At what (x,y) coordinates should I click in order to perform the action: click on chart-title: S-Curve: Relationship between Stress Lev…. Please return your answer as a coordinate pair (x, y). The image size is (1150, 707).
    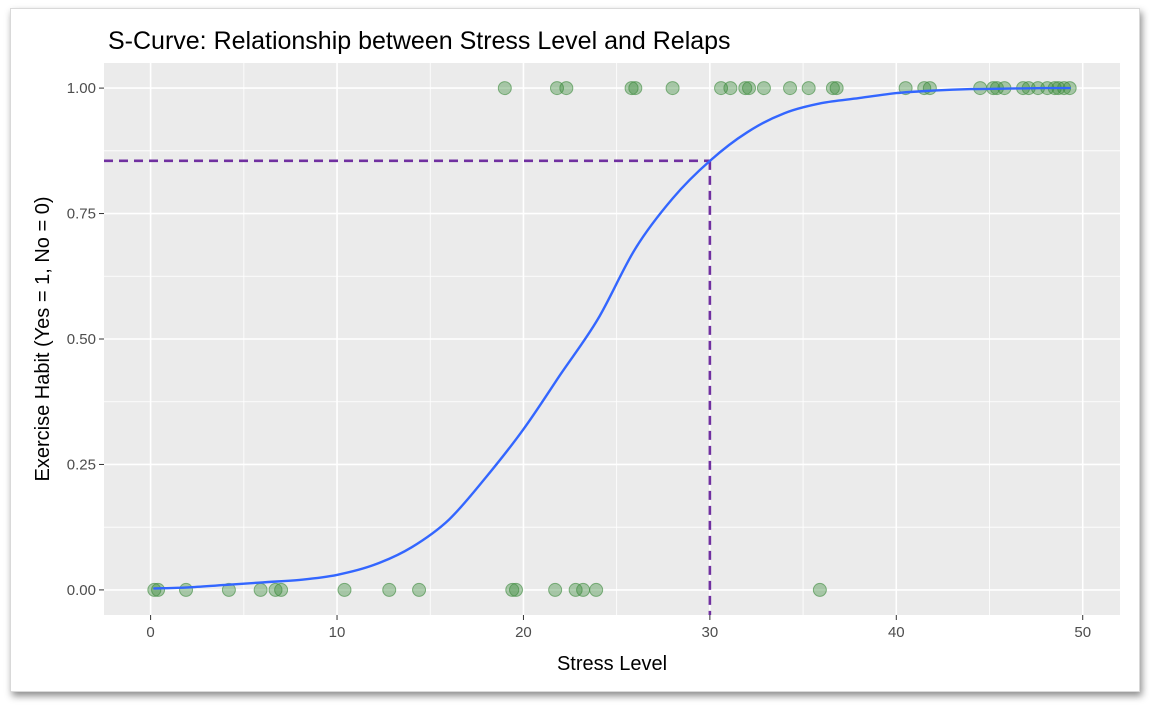
    Looking at the image, I should click on (419, 41).